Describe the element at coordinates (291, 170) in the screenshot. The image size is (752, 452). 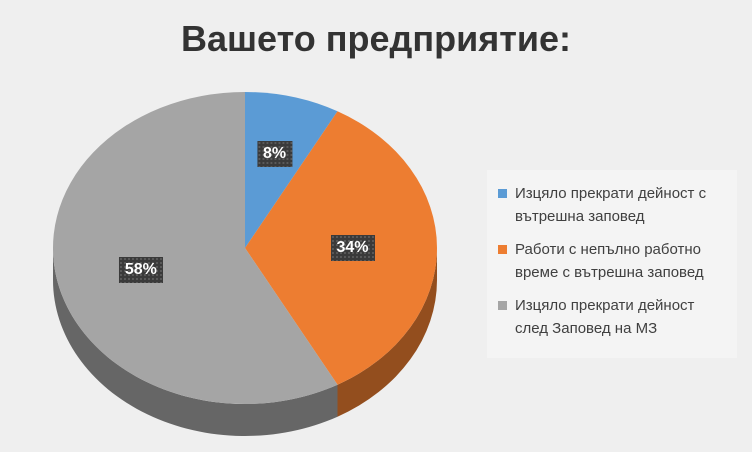
I see `pie-slice` at that location.